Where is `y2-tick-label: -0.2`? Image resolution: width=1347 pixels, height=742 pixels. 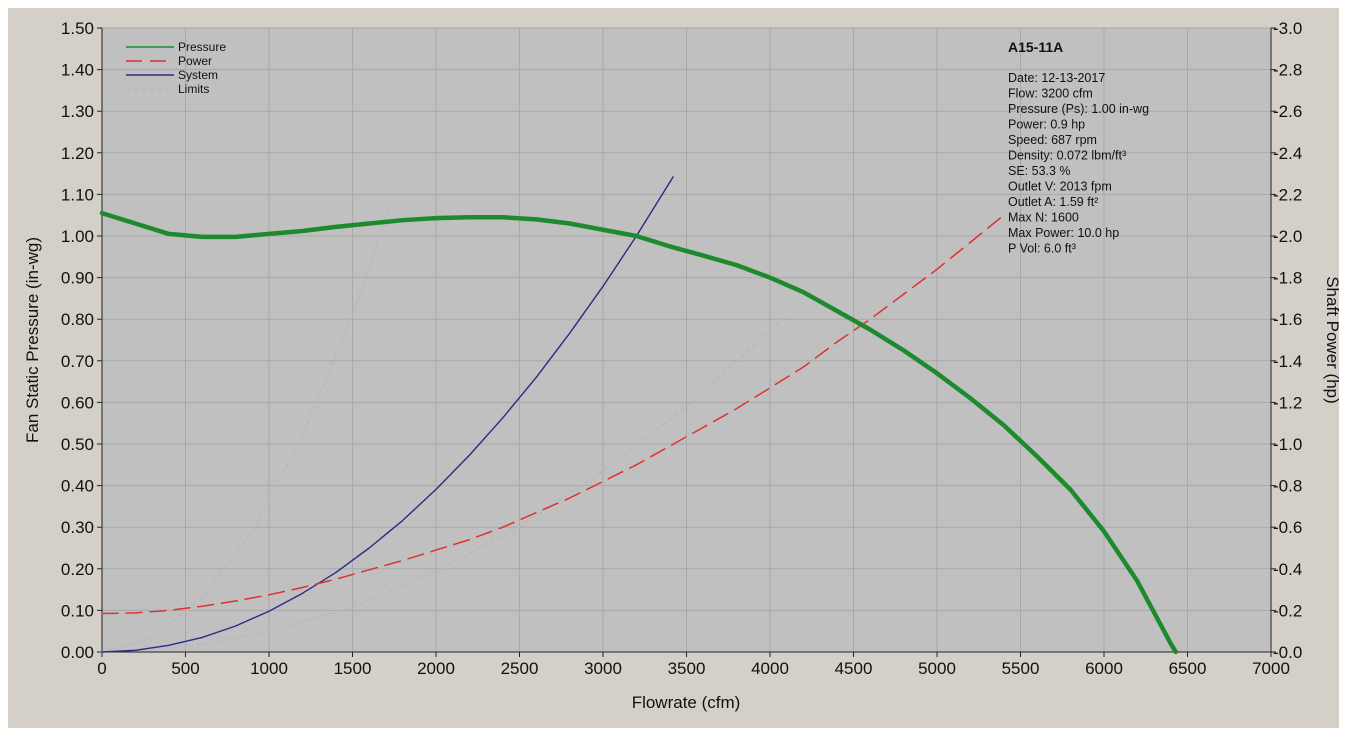 y2-tick-label: -0.2 is located at coordinates (1287, 610).